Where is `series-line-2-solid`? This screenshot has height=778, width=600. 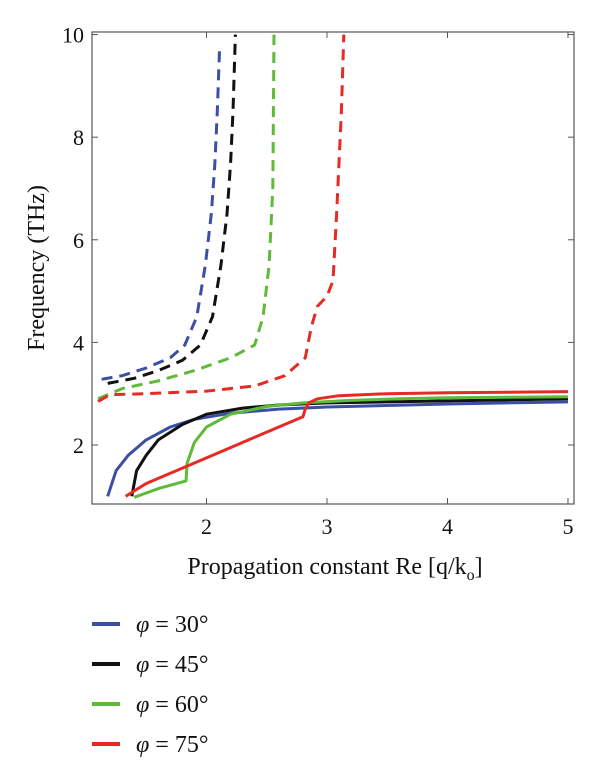
series-line-2-solid is located at coordinates (349, 447).